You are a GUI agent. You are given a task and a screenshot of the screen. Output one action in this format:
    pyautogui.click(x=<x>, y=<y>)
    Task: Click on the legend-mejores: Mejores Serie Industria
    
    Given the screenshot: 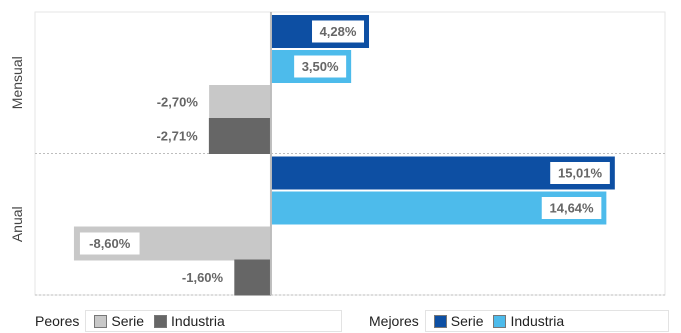 What is the action you would take?
    pyautogui.click(x=519, y=321)
    